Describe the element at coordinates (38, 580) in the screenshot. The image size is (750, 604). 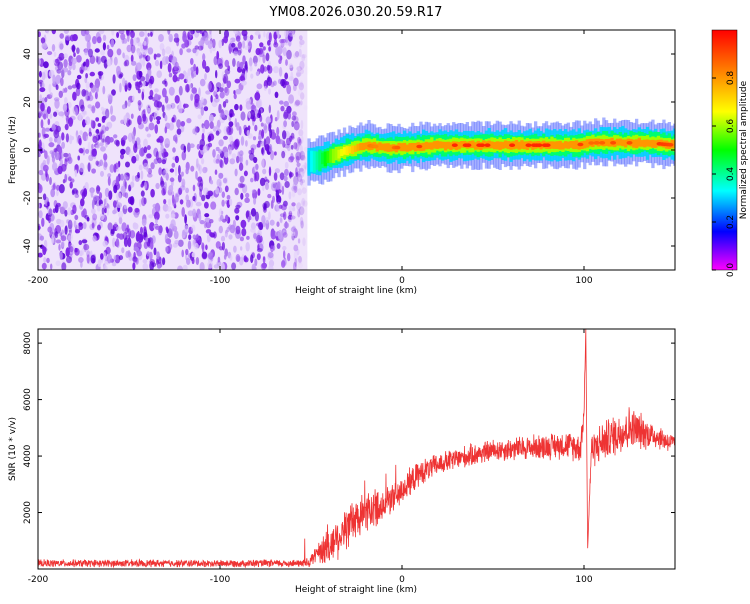
I see `x-tick-label: -200` at that location.